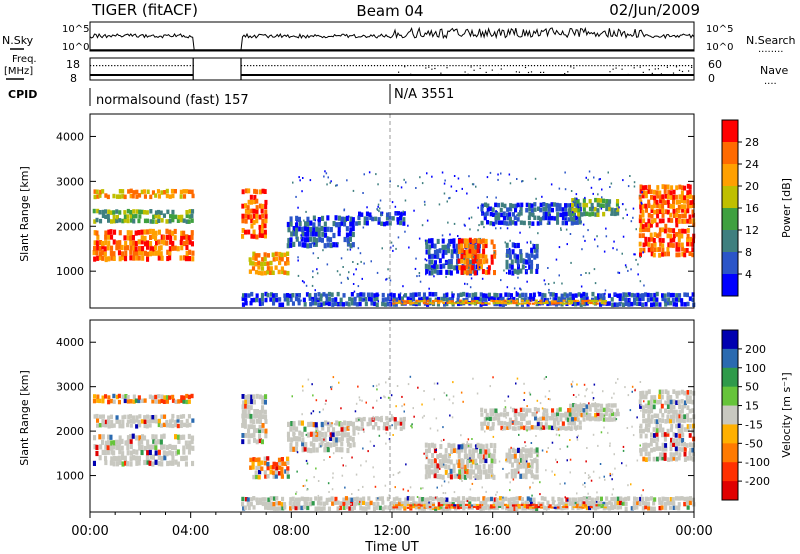 The image size is (800, 554). What do you see at coordinates (752, 387) in the screenshot?
I see `velocity-colorbar-tick-label: 50` at bounding box center [752, 387].